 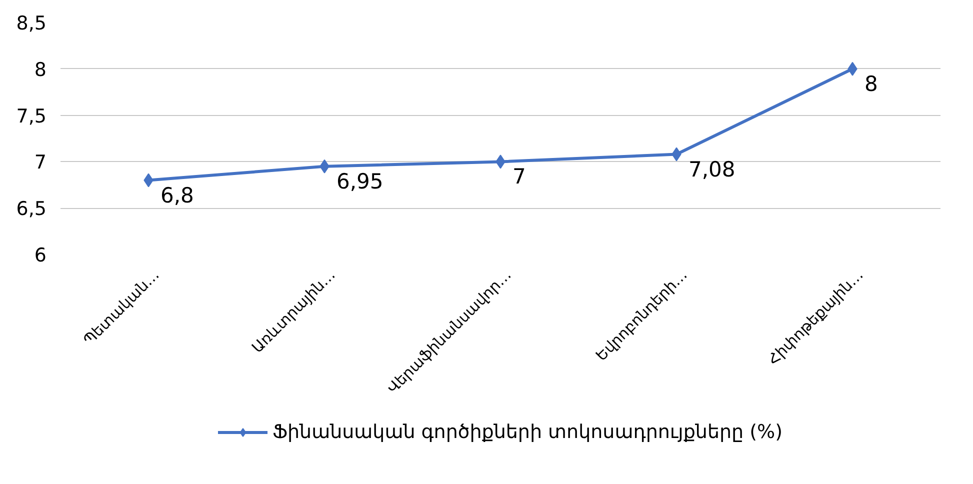 I want to click on data-label: 6,8, so click(x=177, y=195).